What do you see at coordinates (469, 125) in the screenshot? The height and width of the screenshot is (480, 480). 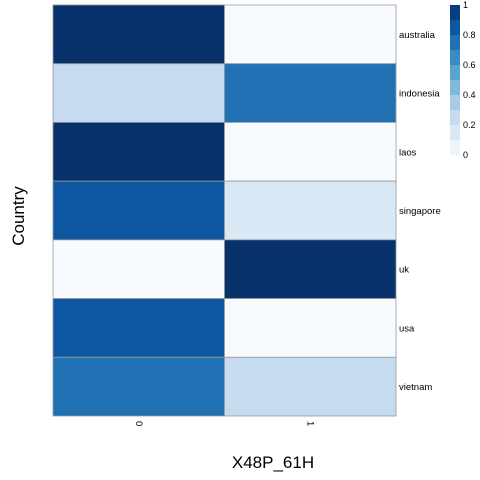 I see `legend-tick-label: 0.2` at bounding box center [469, 125].